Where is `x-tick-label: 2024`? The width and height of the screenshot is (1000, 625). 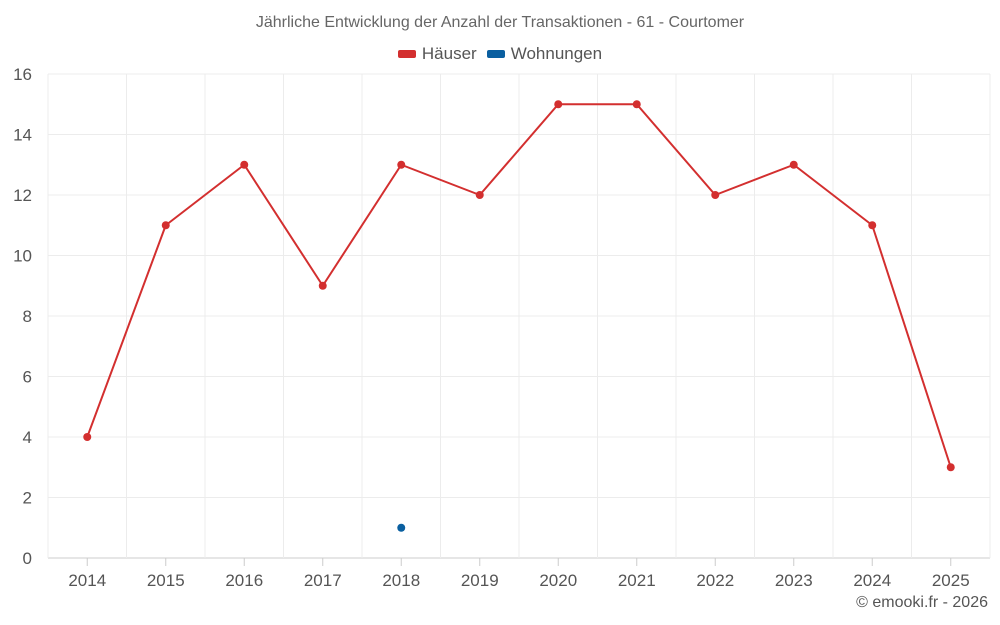
x-tick-label: 2024 is located at coordinates (872, 580).